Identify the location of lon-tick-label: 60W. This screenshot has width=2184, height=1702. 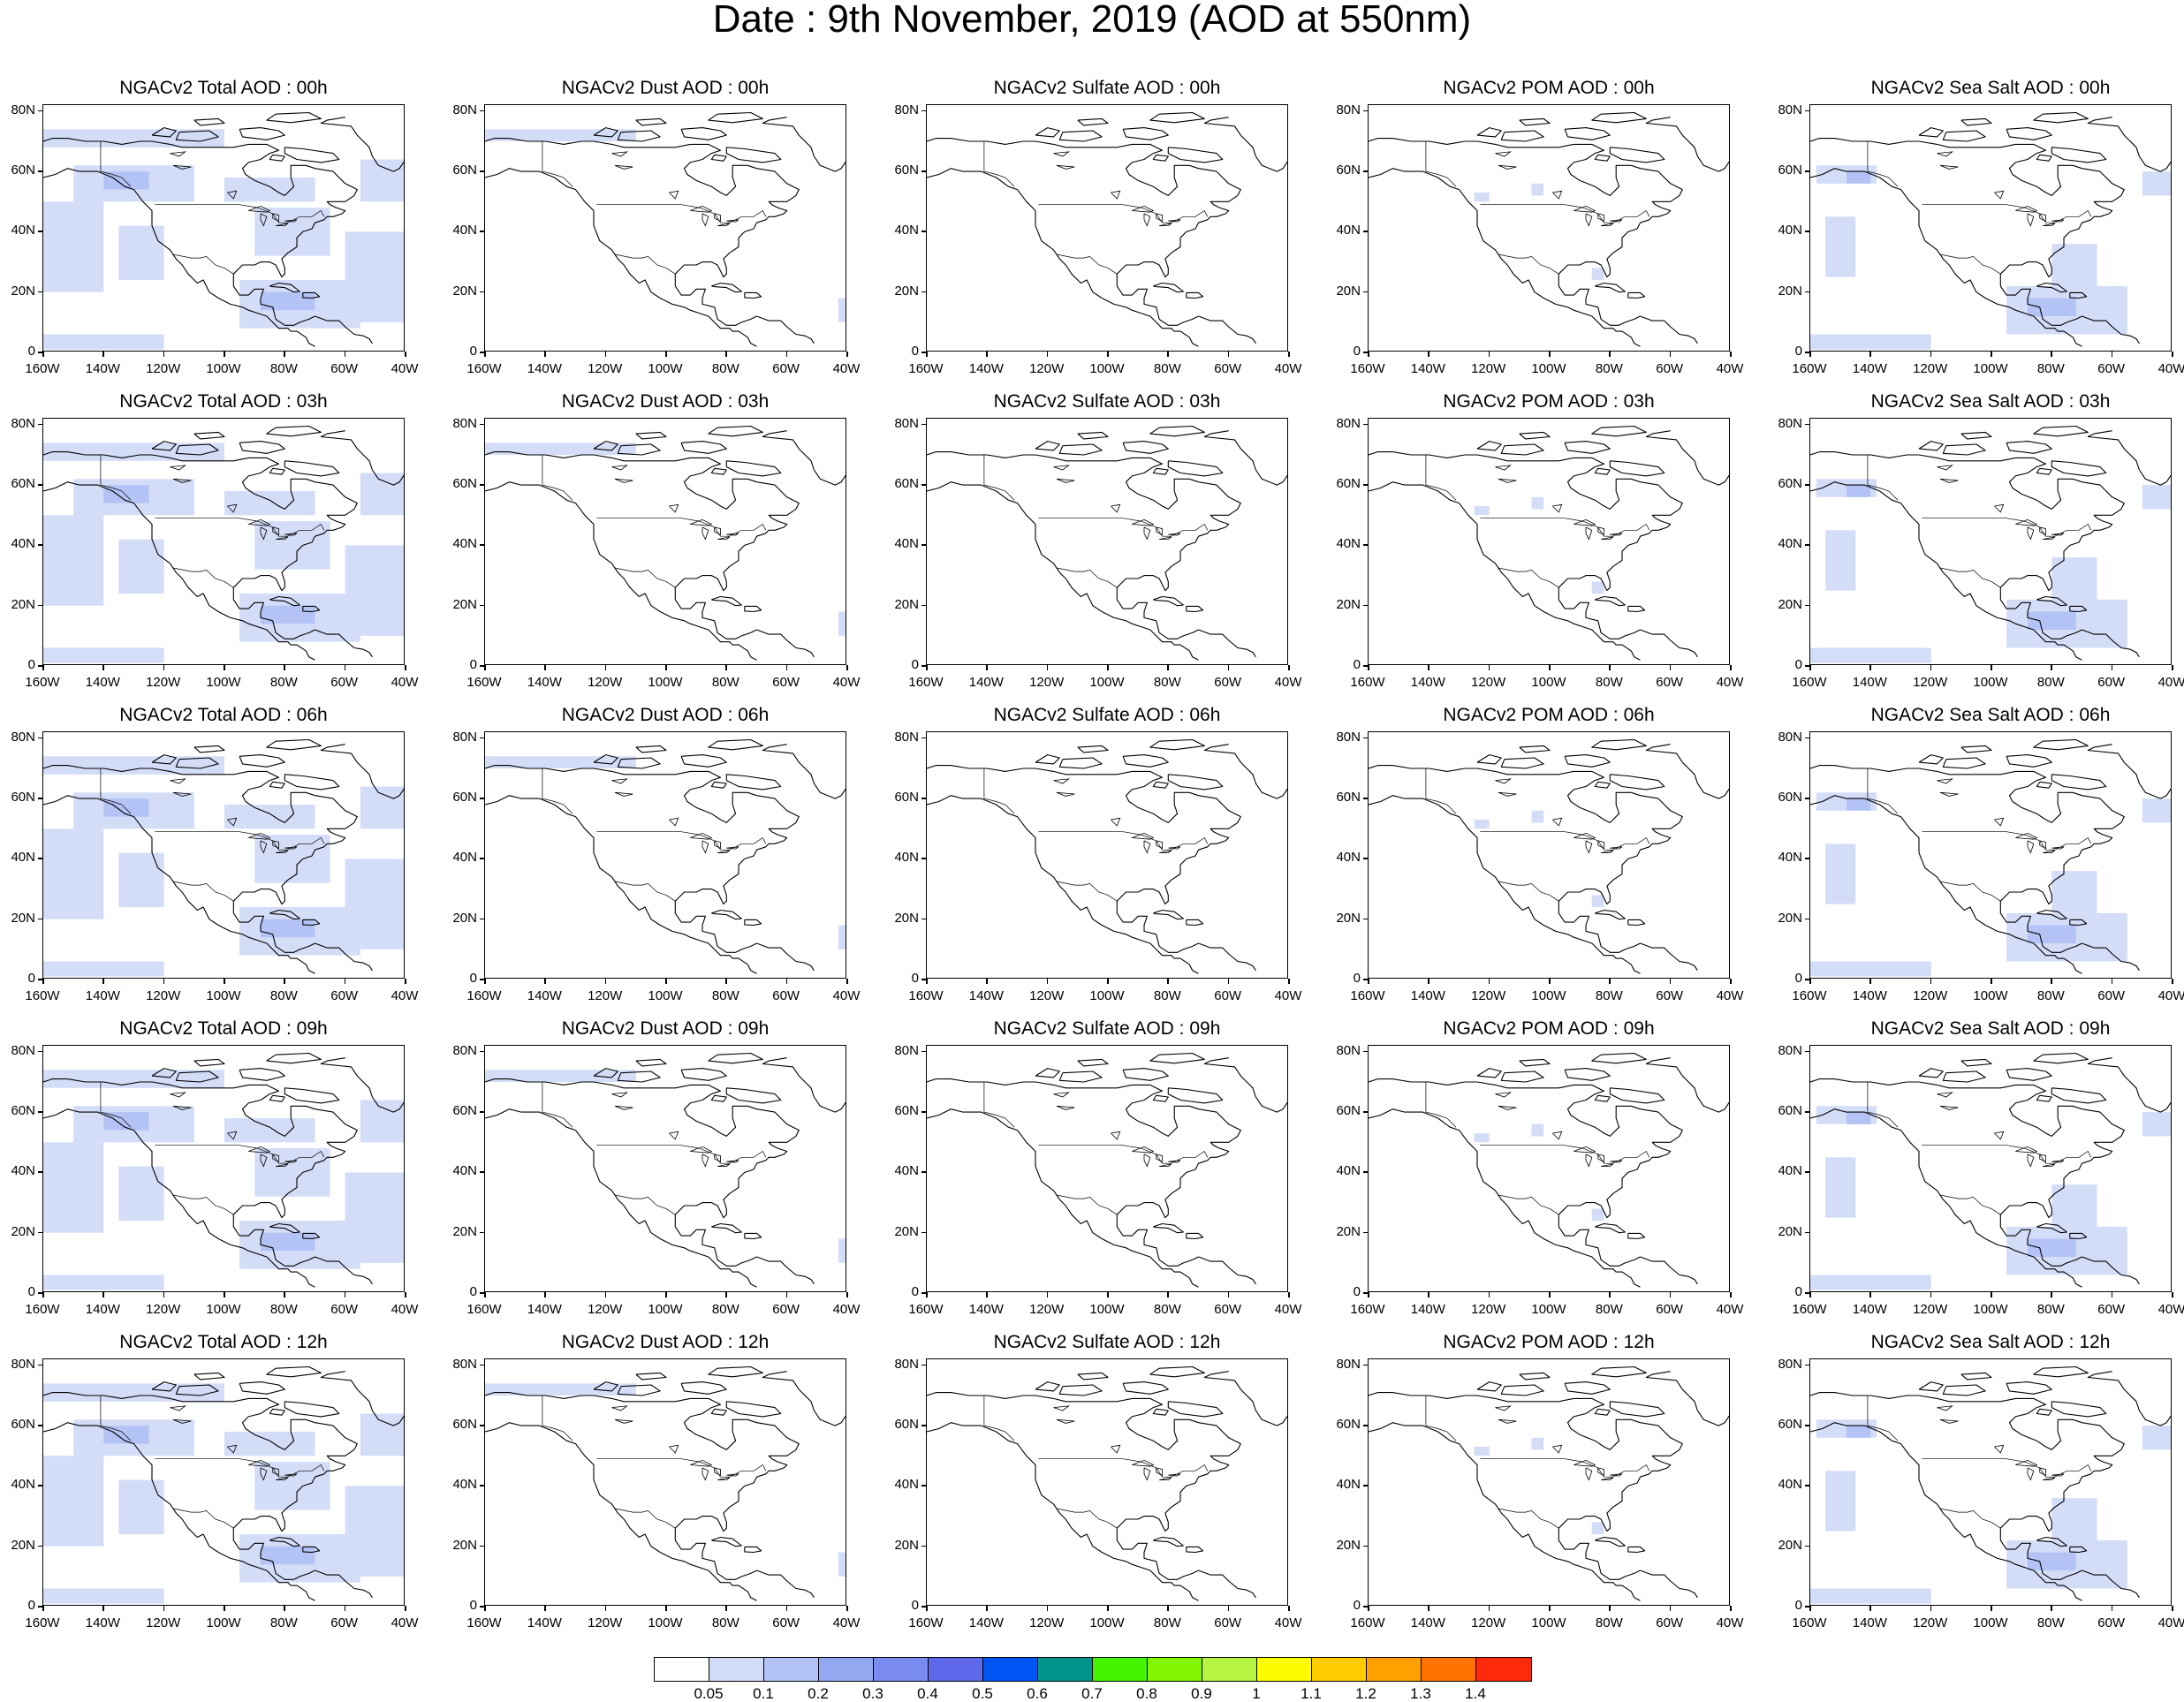
(1670, 368).